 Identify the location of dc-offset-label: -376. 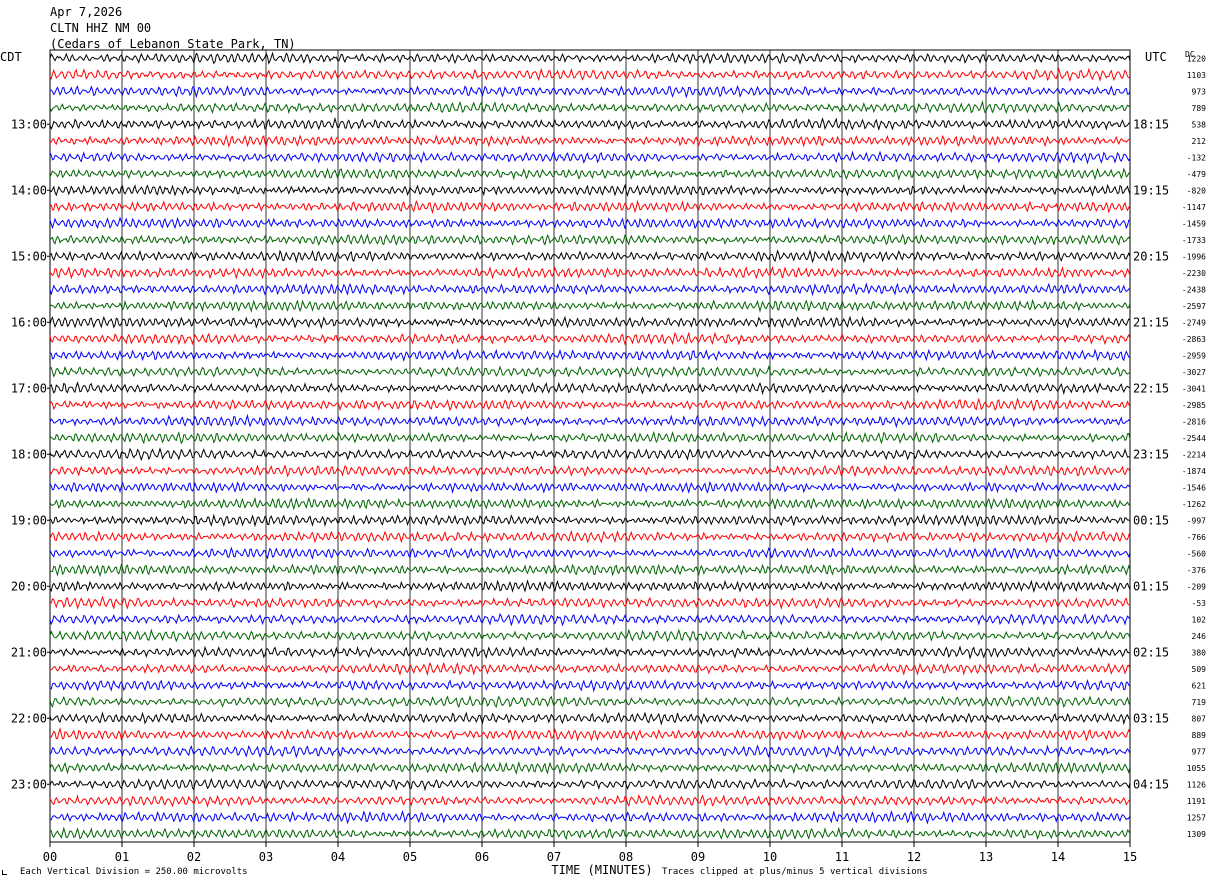
(1196, 570).